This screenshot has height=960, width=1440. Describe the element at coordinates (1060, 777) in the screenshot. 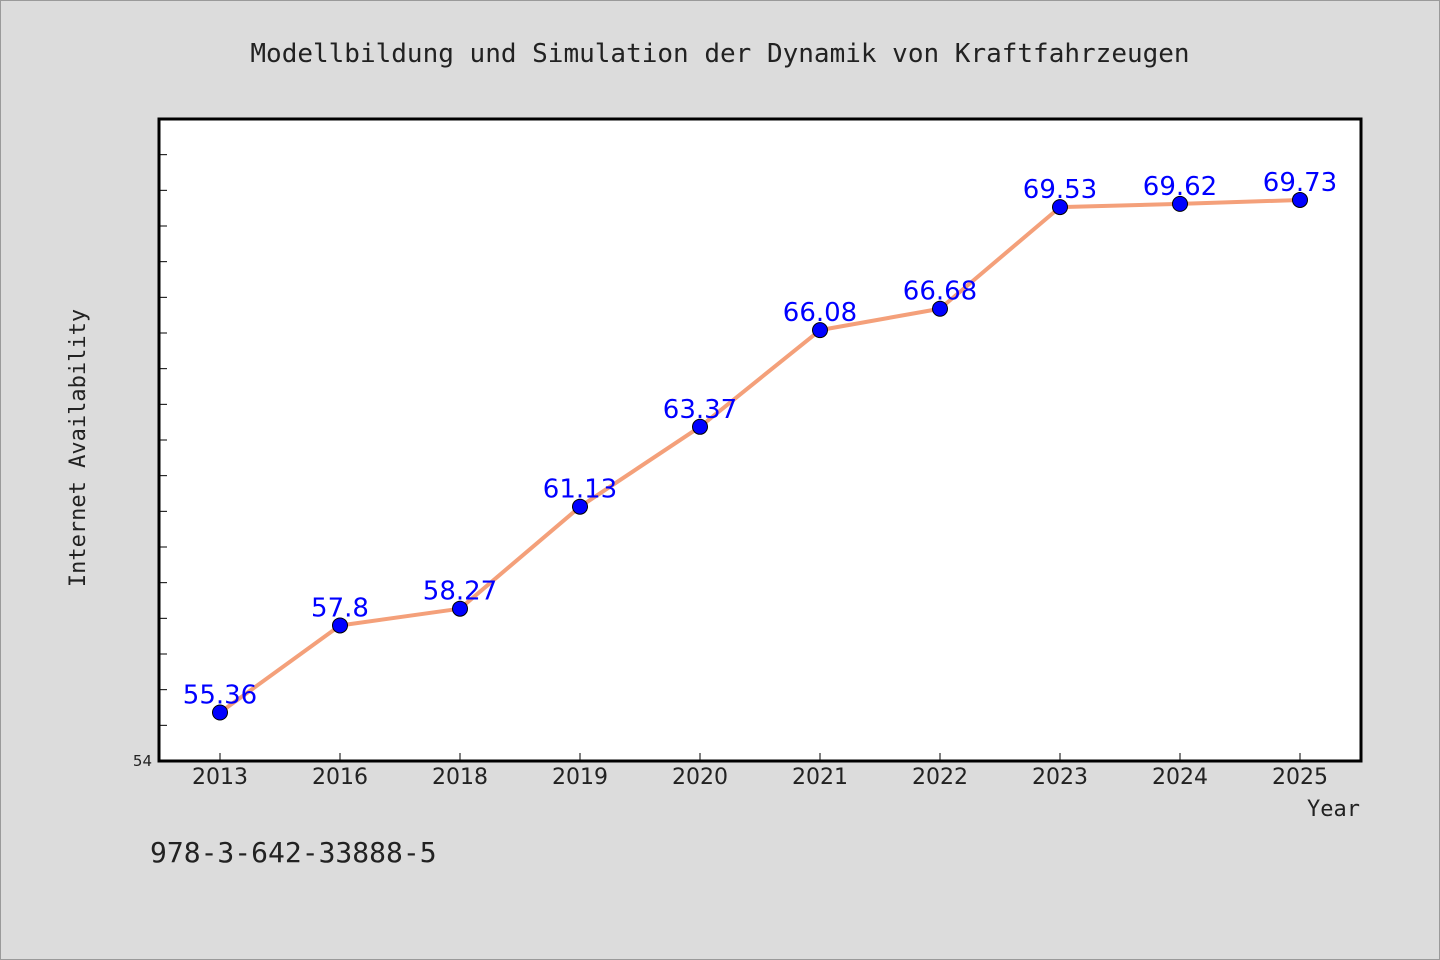

I see `x-axis-tick-label: 2023` at that location.